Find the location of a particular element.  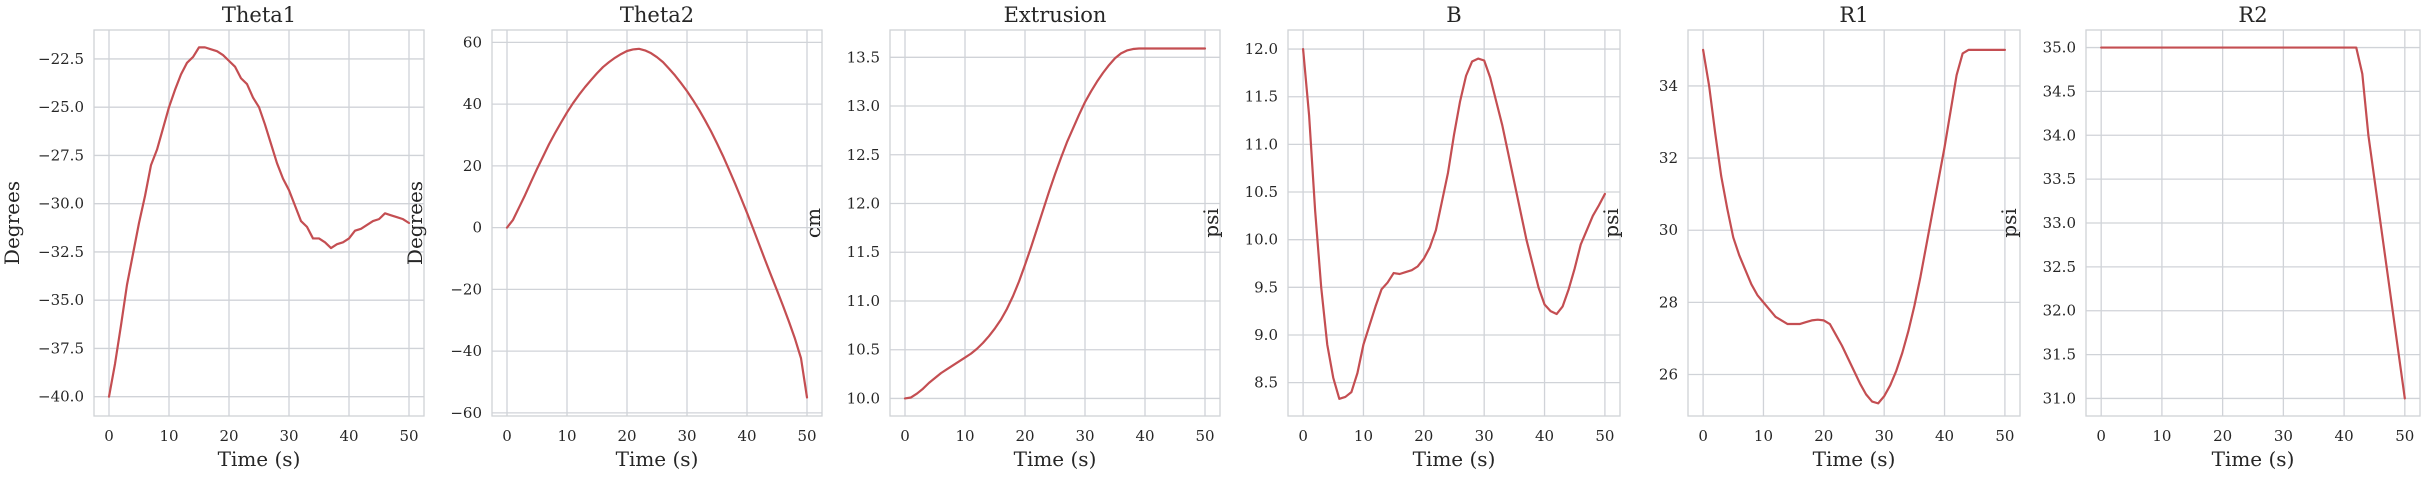

y-tick-label: −30.0 is located at coordinates (61, 204).